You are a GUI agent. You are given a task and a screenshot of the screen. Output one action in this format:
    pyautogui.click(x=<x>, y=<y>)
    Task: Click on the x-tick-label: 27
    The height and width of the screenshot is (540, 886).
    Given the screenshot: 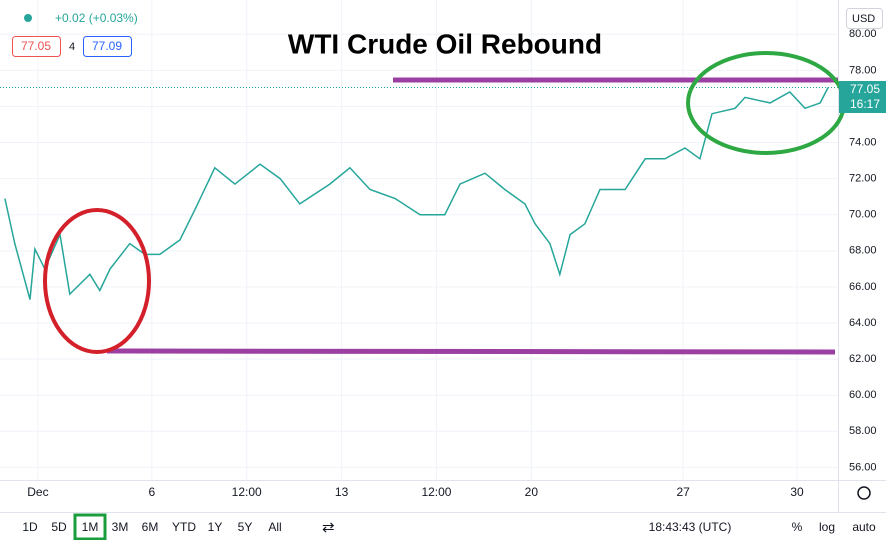 What is the action you would take?
    pyautogui.click(x=683, y=492)
    